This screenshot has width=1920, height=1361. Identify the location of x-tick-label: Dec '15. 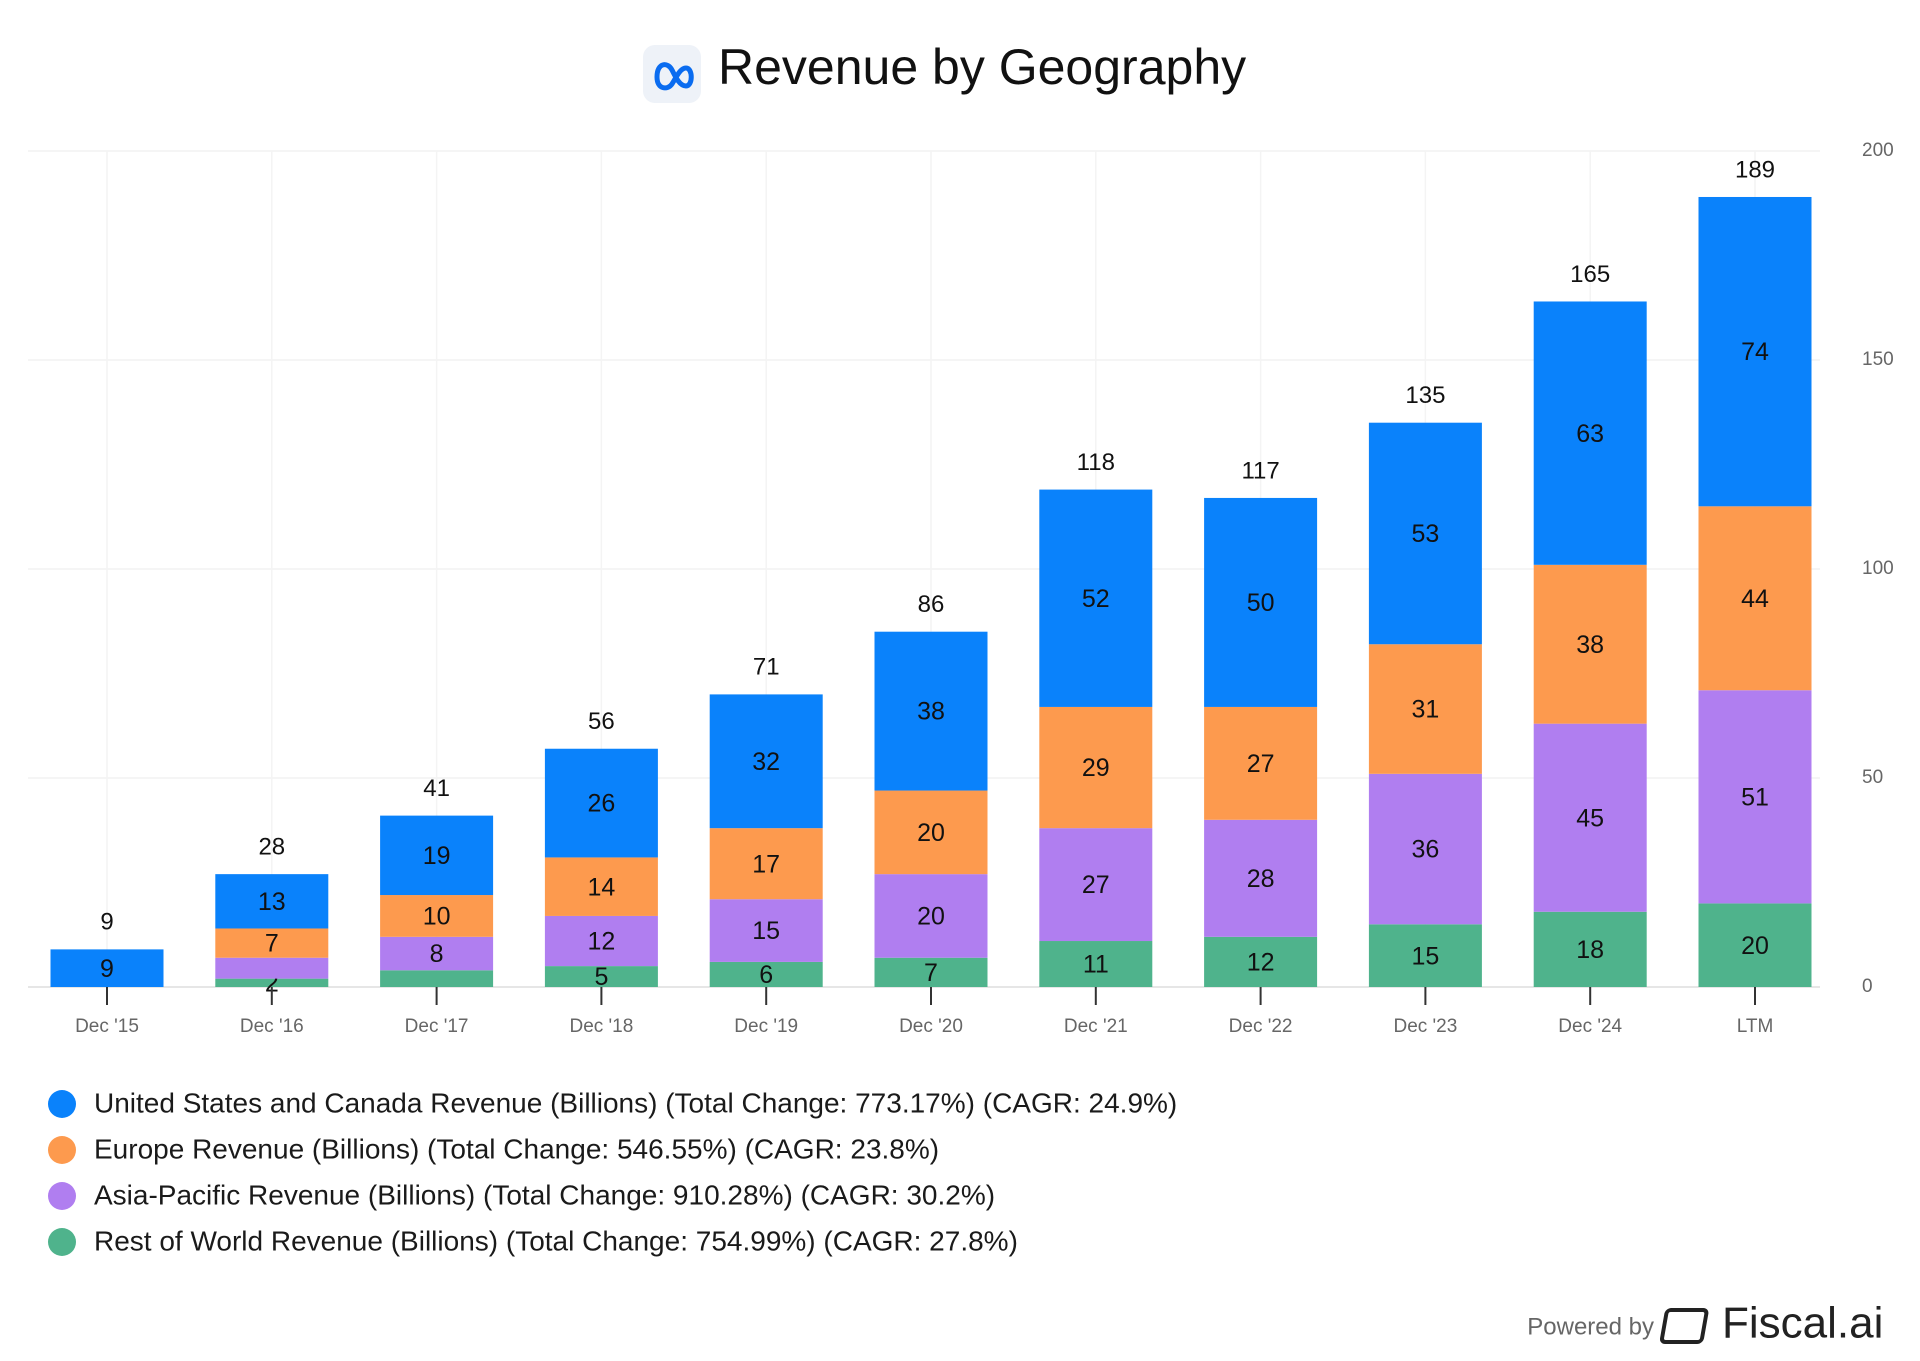
(107, 1026).